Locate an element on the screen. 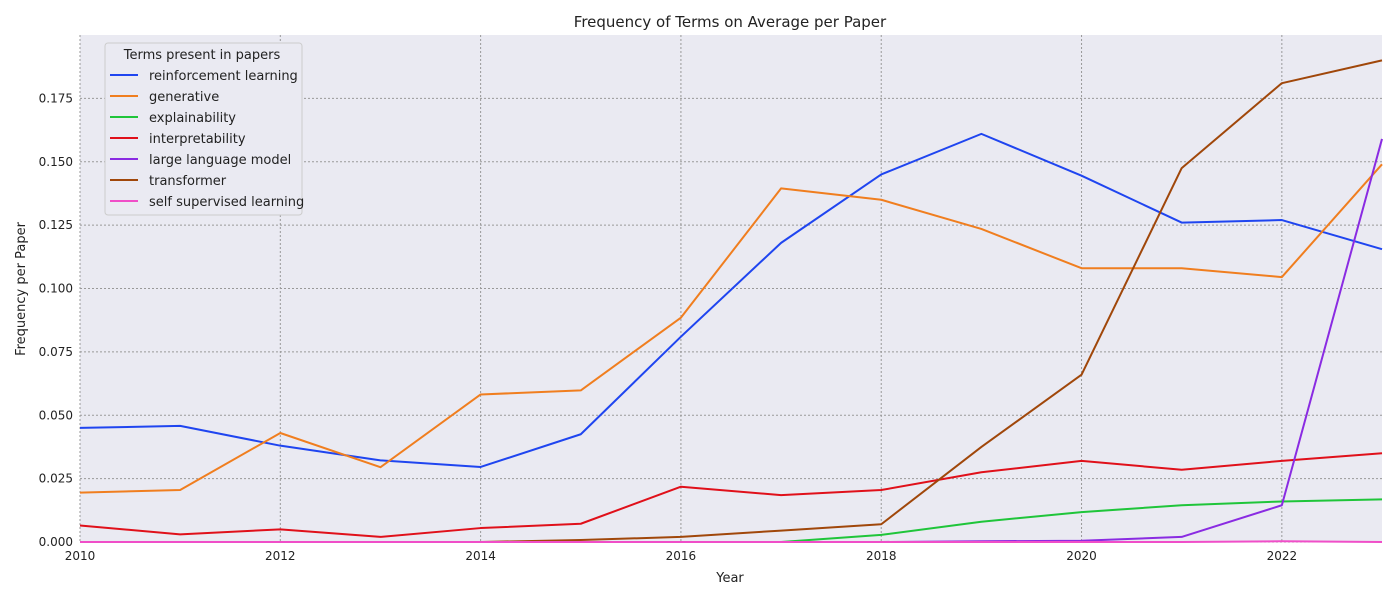 The width and height of the screenshot is (1396, 604). legend-item-transformer: transformer is located at coordinates (168, 181).